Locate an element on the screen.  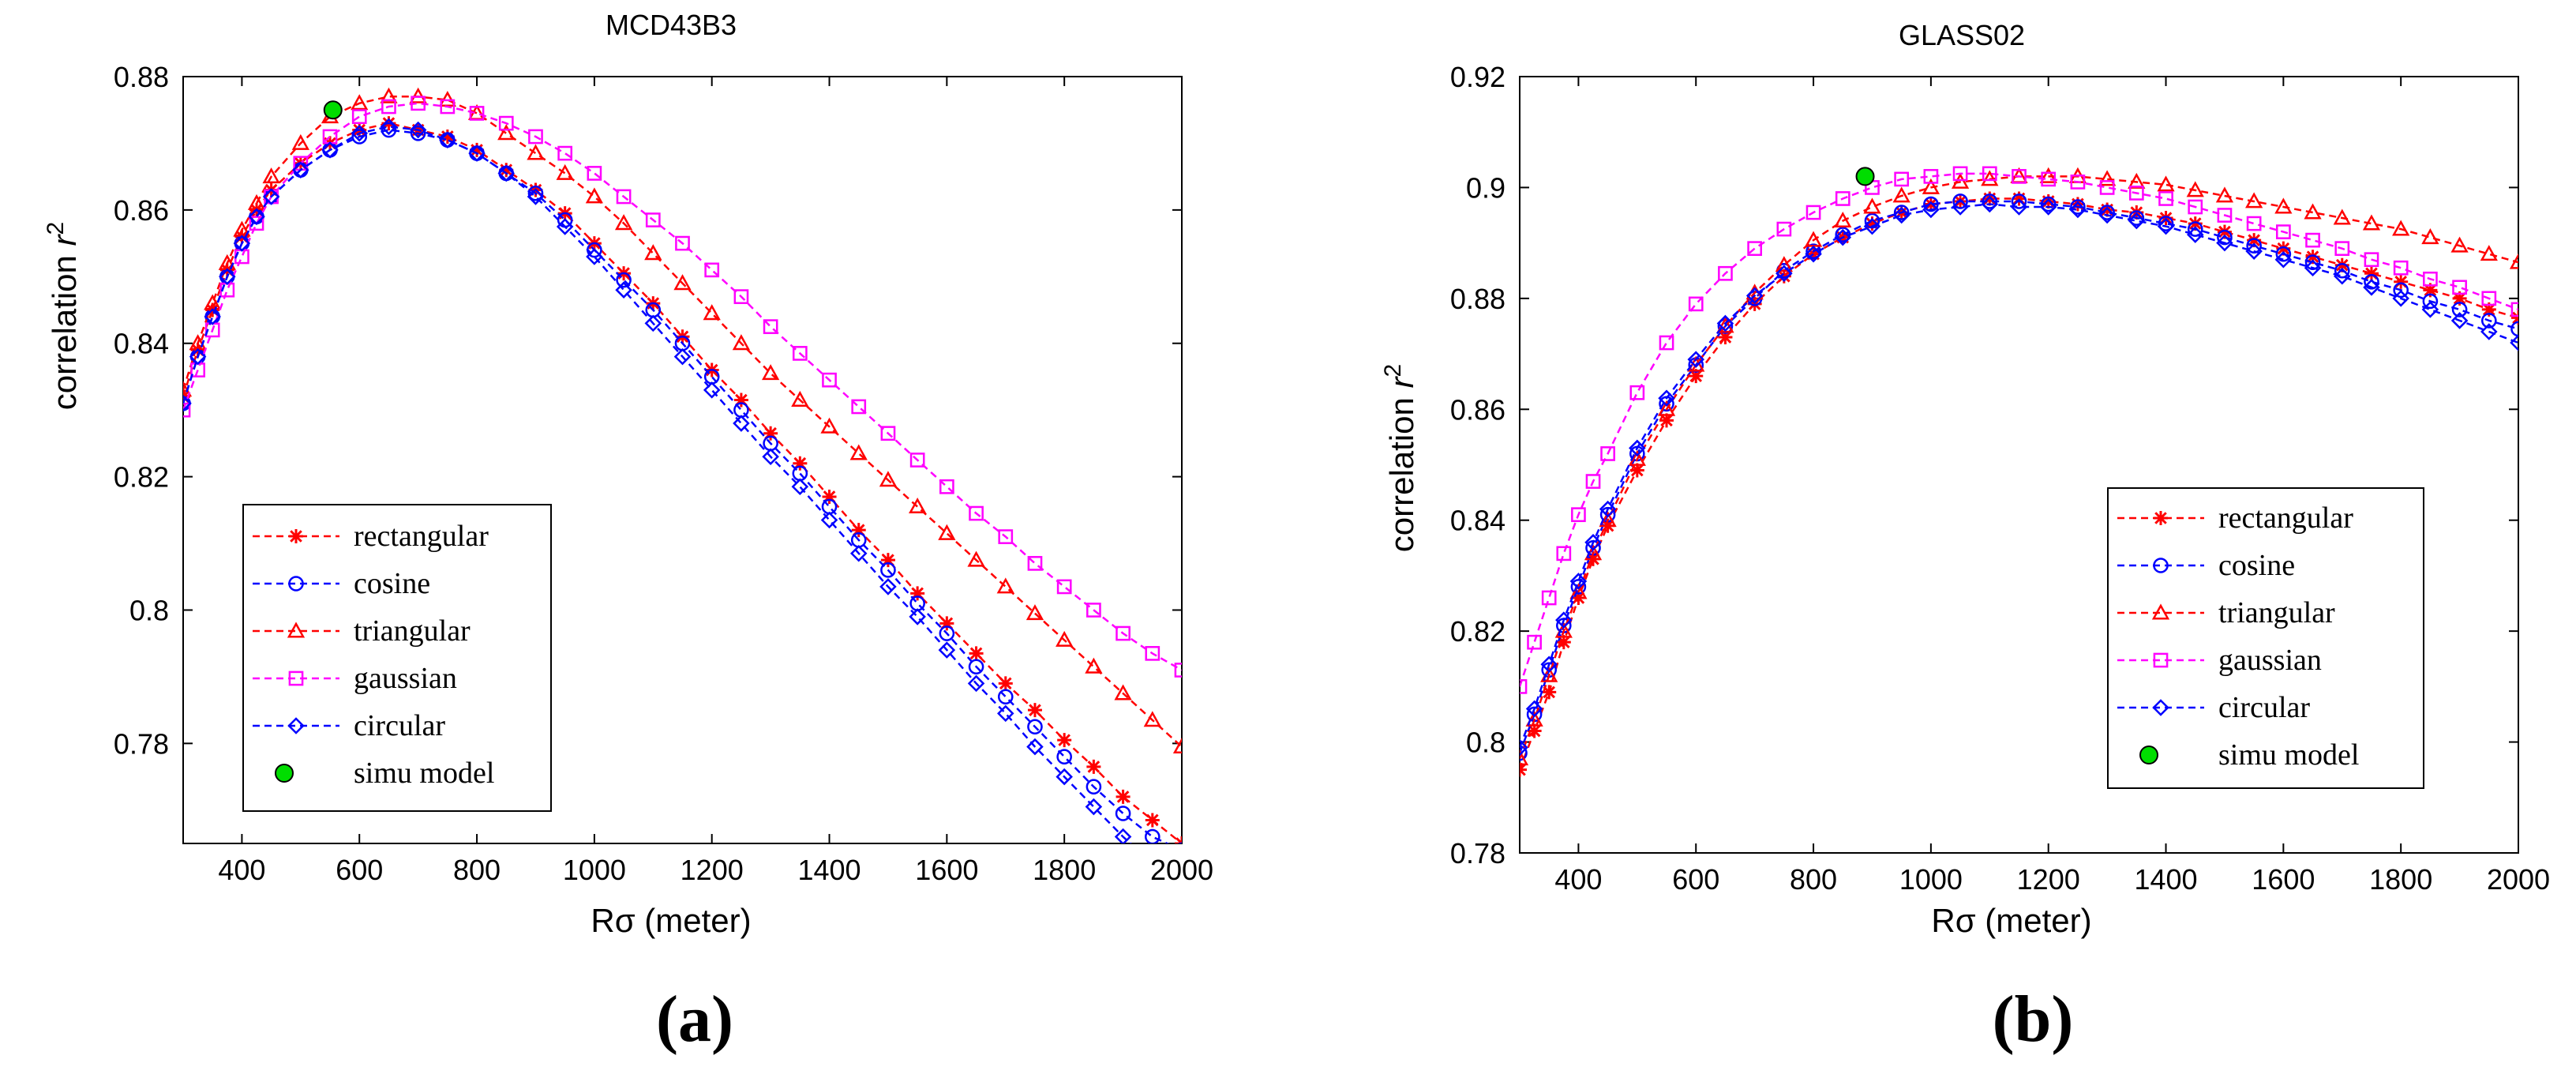
chart-title-a: MCD43B3 is located at coordinates (671, 25).